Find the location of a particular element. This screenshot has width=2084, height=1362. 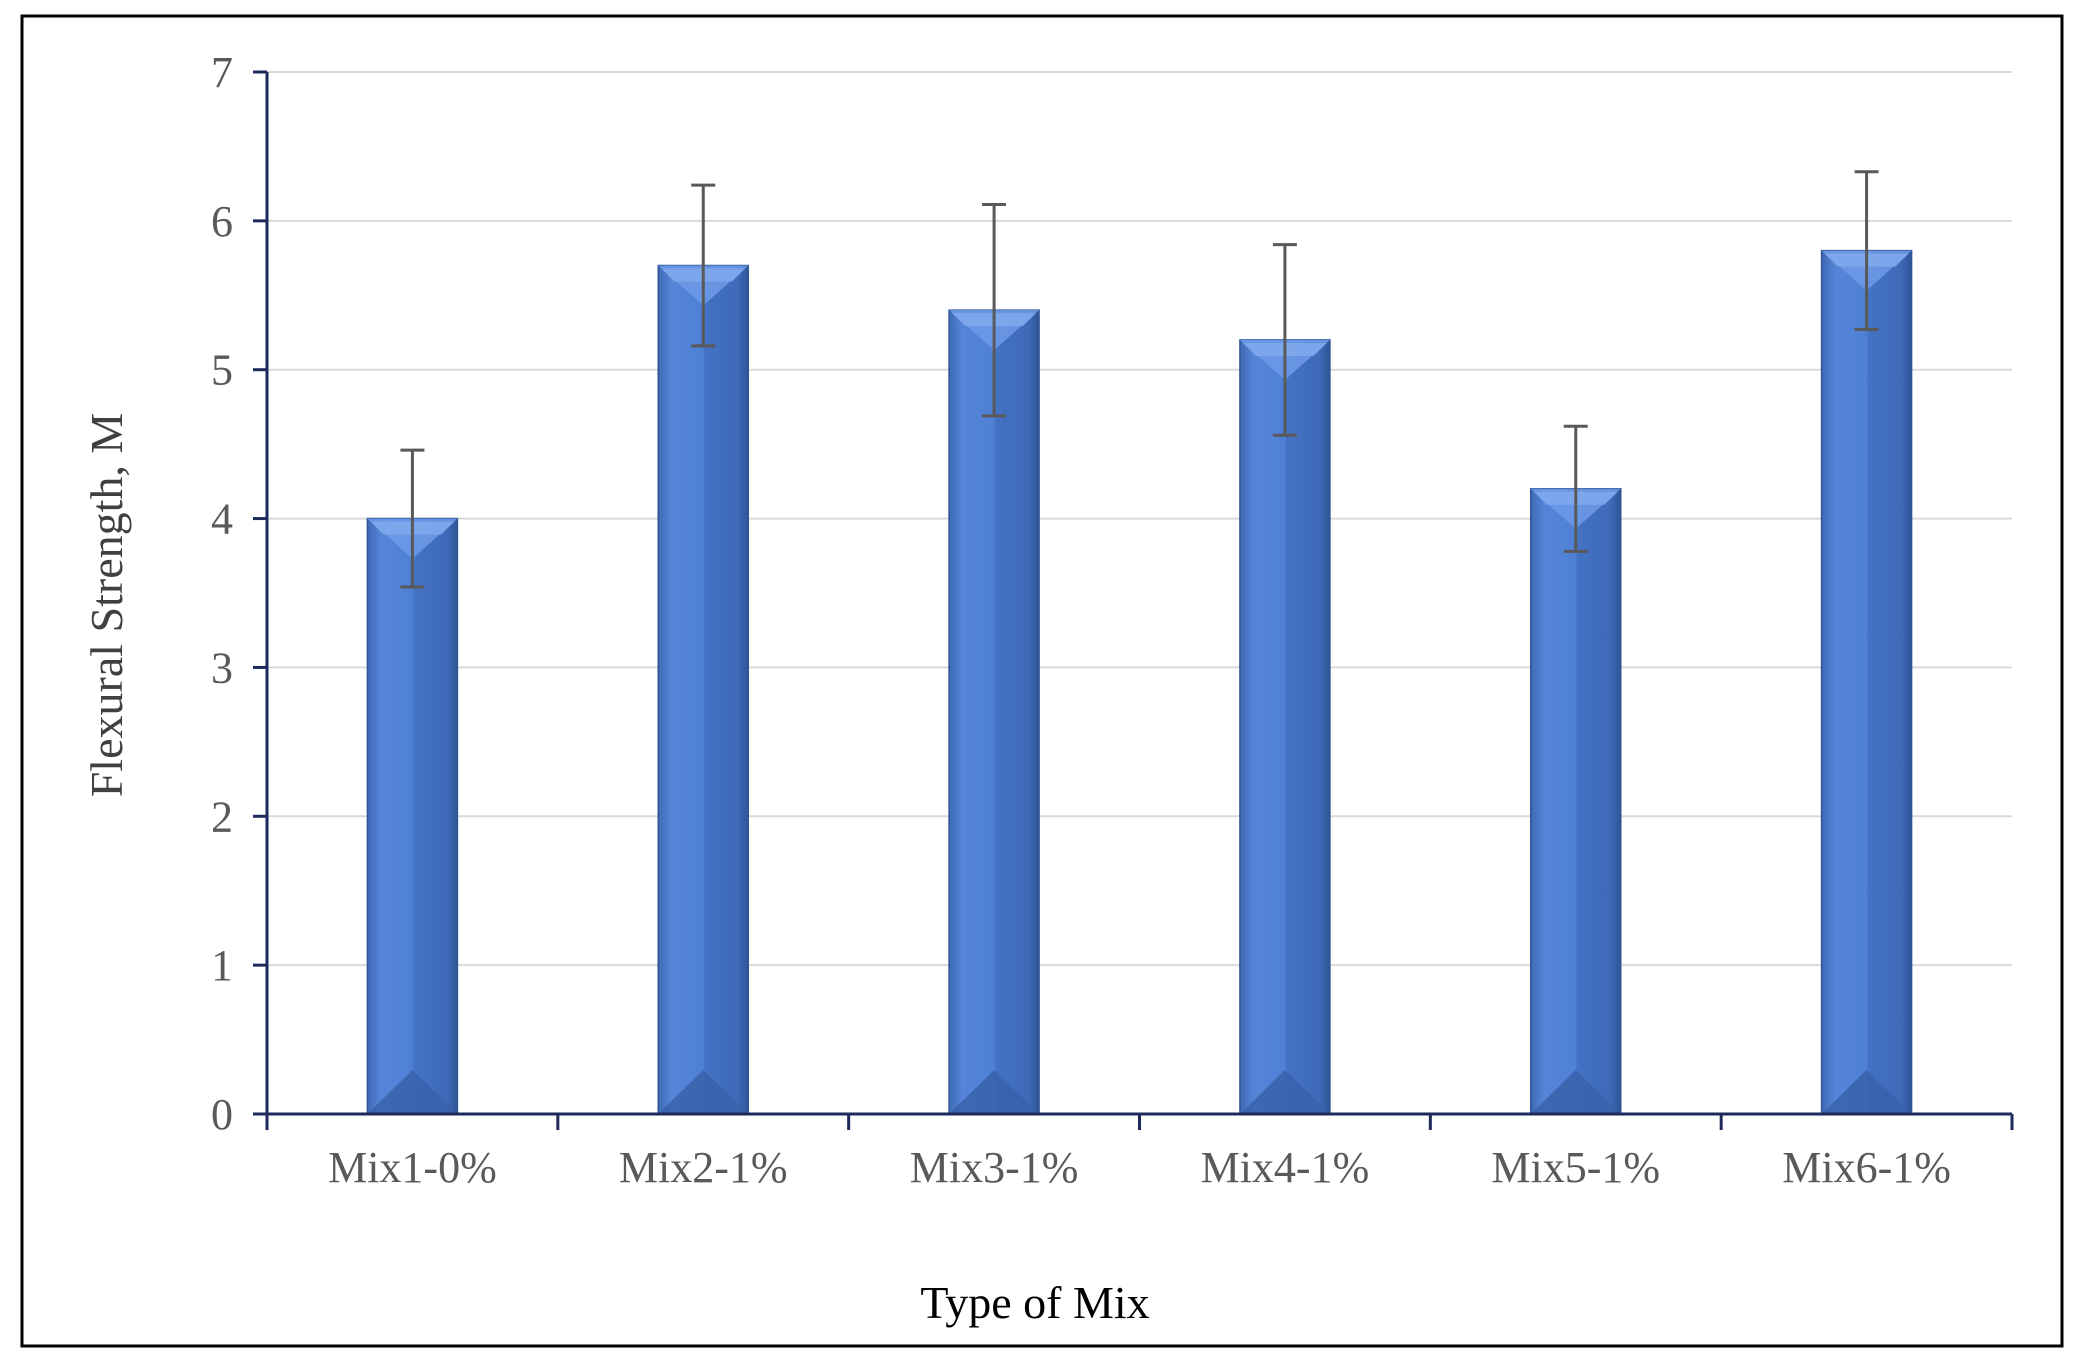

x-tick-label: Mix4-1% is located at coordinates (1285, 1167).